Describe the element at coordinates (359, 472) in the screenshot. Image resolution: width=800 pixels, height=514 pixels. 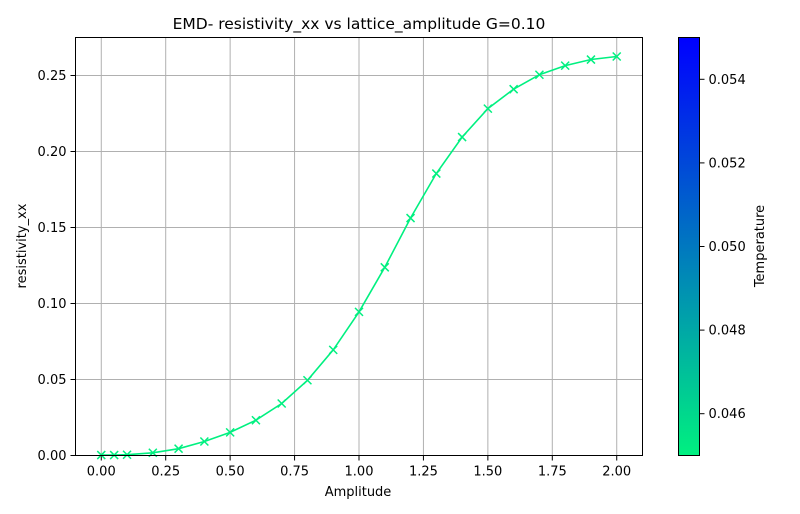
I see `x-tick-label: 1.00` at that location.